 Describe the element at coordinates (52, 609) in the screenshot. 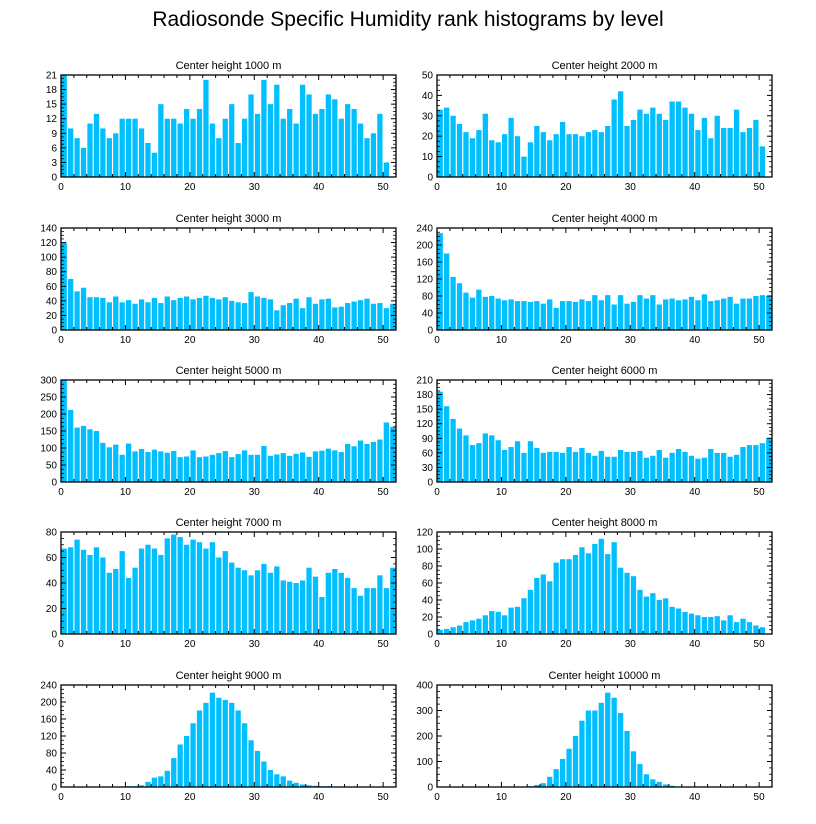

I see `y-tick-label: 20` at that location.